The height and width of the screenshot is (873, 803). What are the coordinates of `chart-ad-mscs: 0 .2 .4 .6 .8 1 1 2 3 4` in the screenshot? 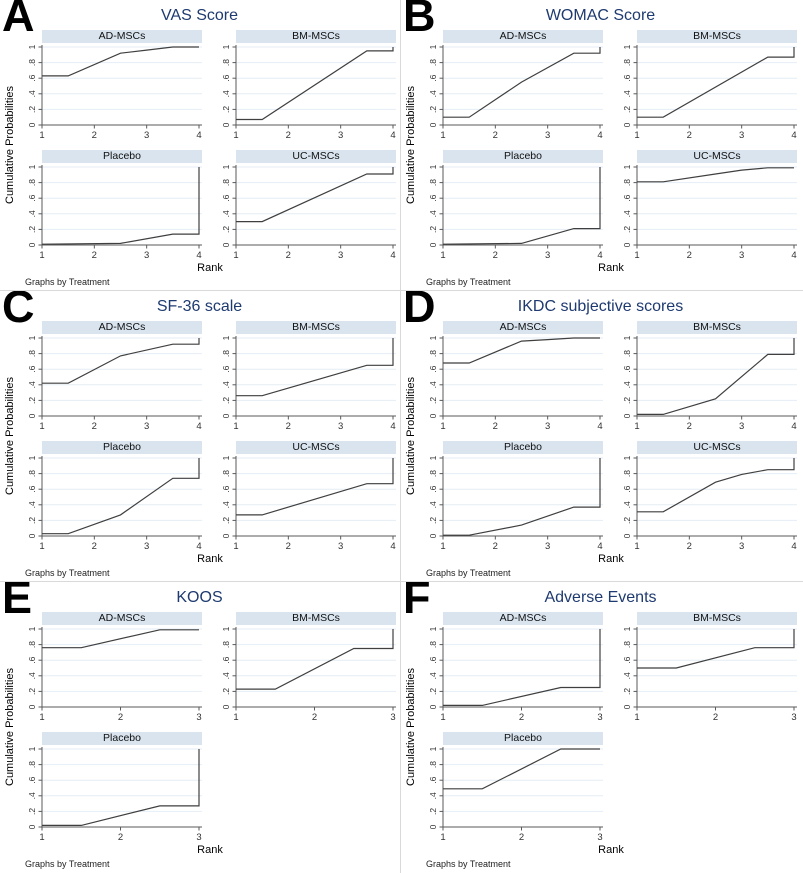 It's located at (114, 383).